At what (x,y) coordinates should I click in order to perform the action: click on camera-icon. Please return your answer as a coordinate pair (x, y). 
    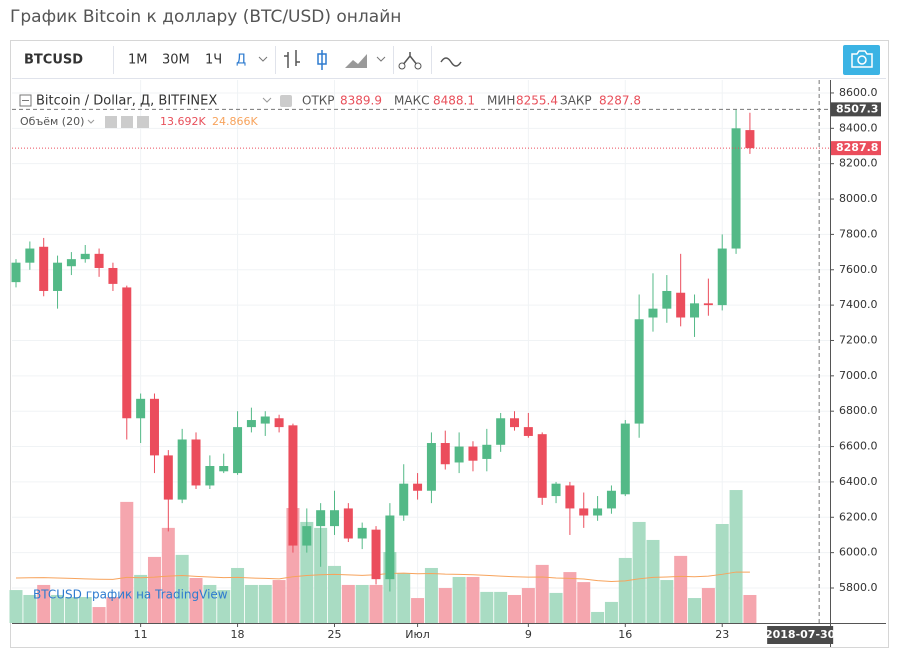
    Looking at the image, I should click on (862, 59).